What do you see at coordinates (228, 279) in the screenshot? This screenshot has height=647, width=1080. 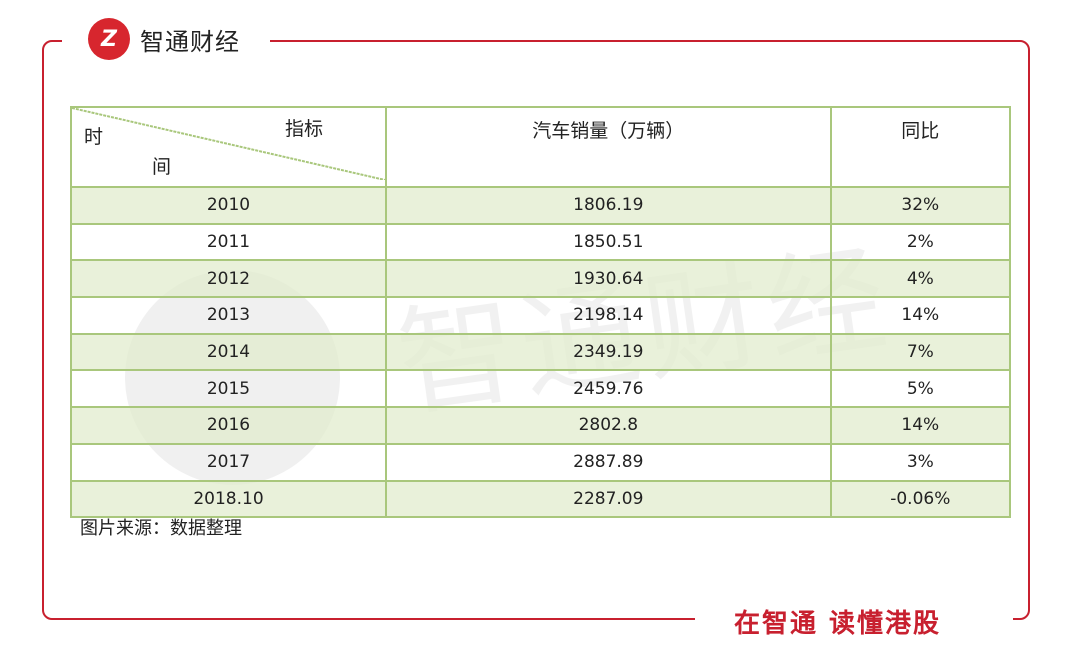 I see `year-cell: 2012` at bounding box center [228, 279].